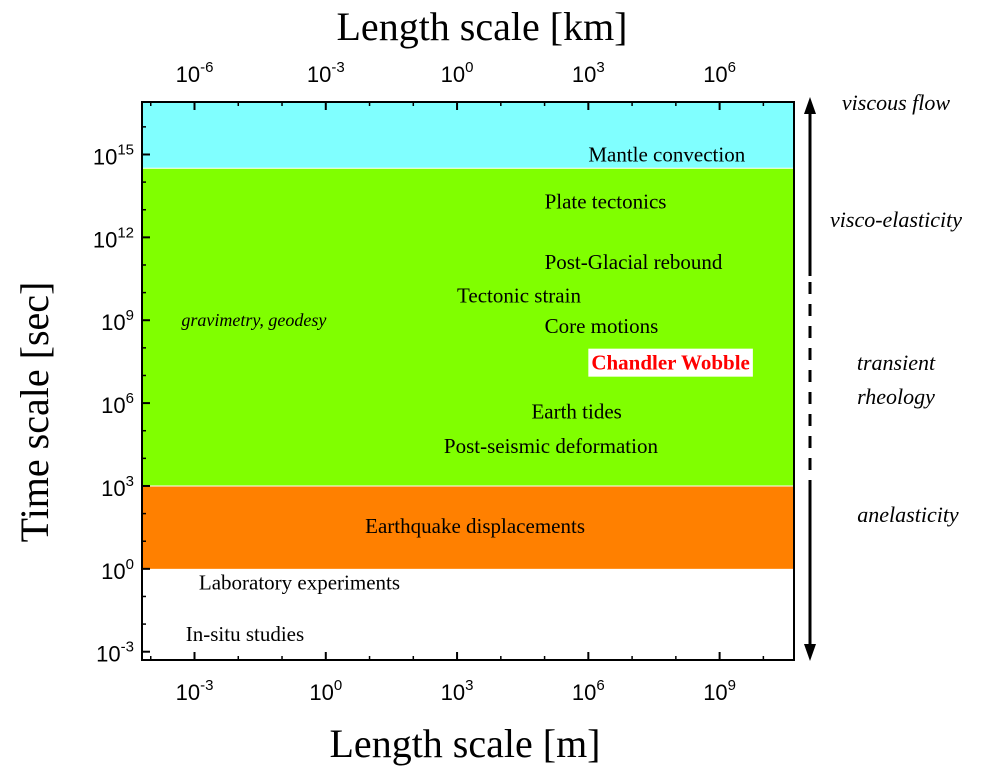 The height and width of the screenshot is (766, 992). What do you see at coordinates (576, 411) in the screenshot?
I see `annotation-label: Earth tides` at bounding box center [576, 411].